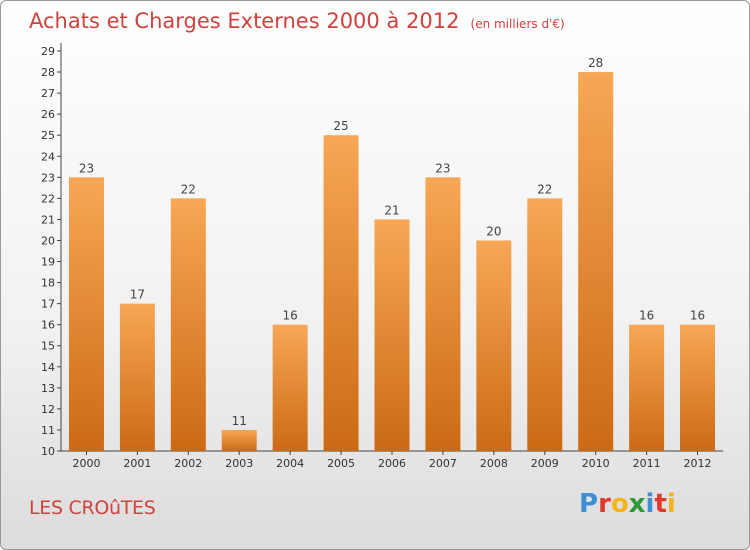  What do you see at coordinates (290, 463) in the screenshot?
I see `x-tick-label: 2004` at bounding box center [290, 463].